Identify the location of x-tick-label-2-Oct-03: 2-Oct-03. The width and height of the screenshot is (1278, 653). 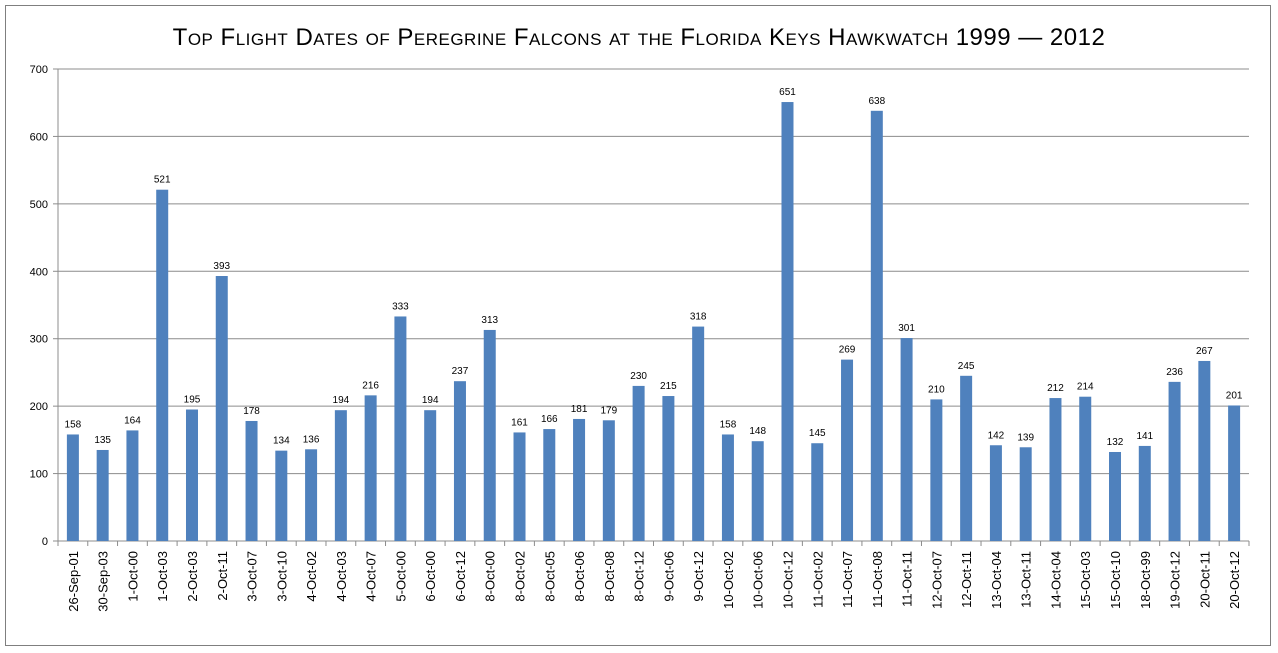
(192, 576).